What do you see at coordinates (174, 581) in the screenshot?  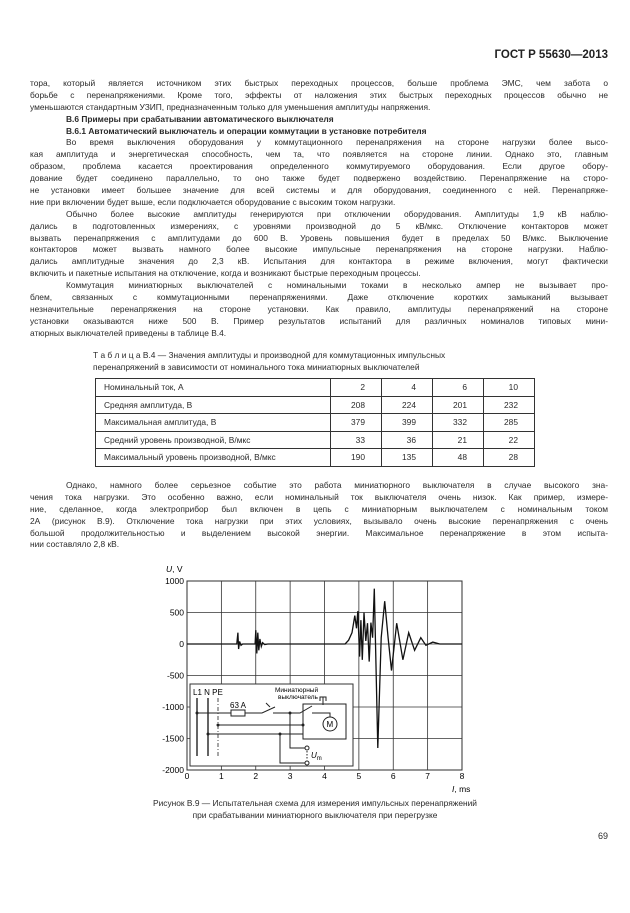 I see `y-tick-label: 1000` at bounding box center [174, 581].